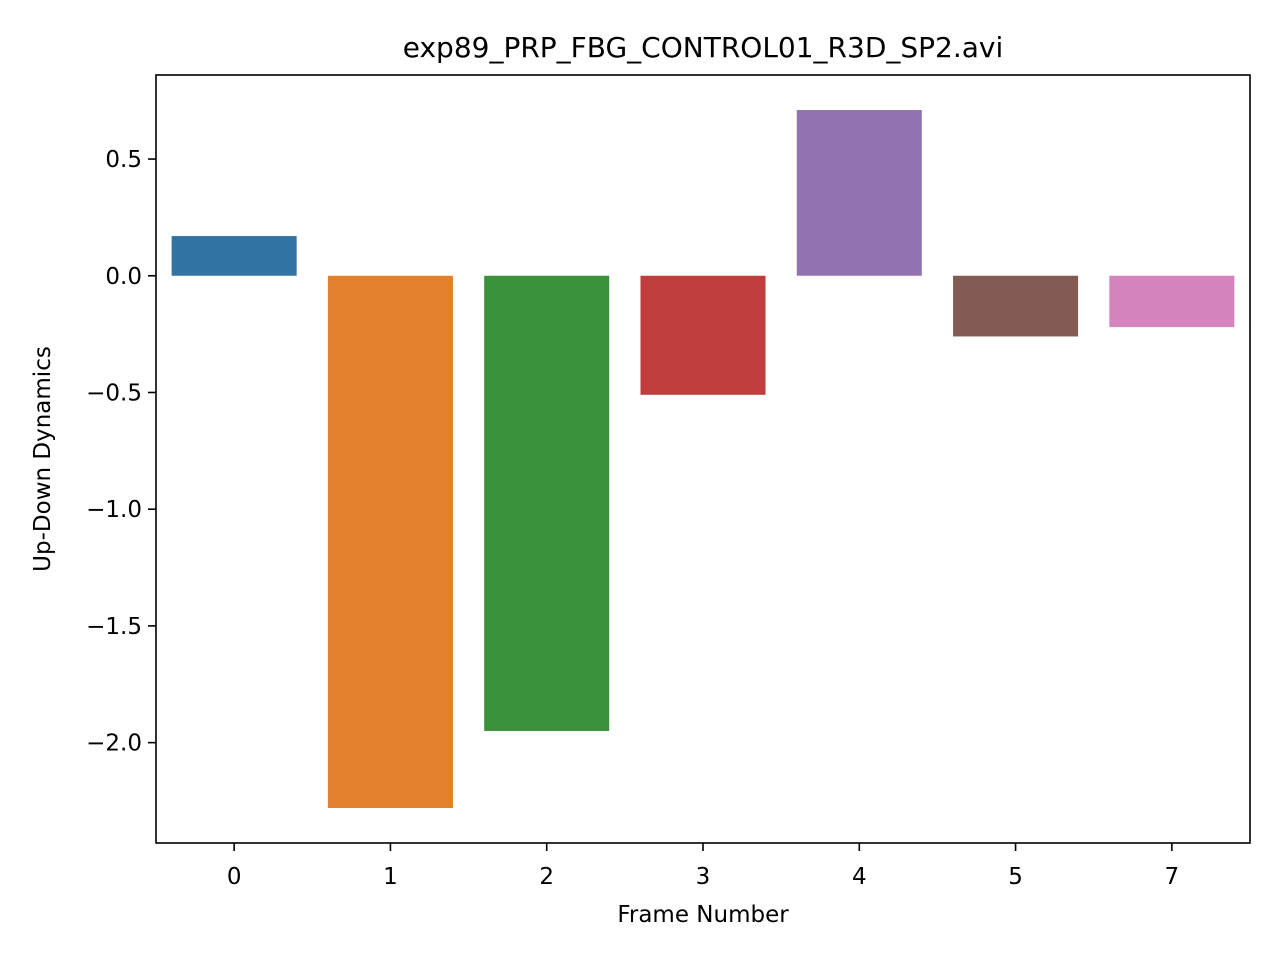  What do you see at coordinates (703, 915) in the screenshot?
I see `x-axis-label: Frame Number` at bounding box center [703, 915].